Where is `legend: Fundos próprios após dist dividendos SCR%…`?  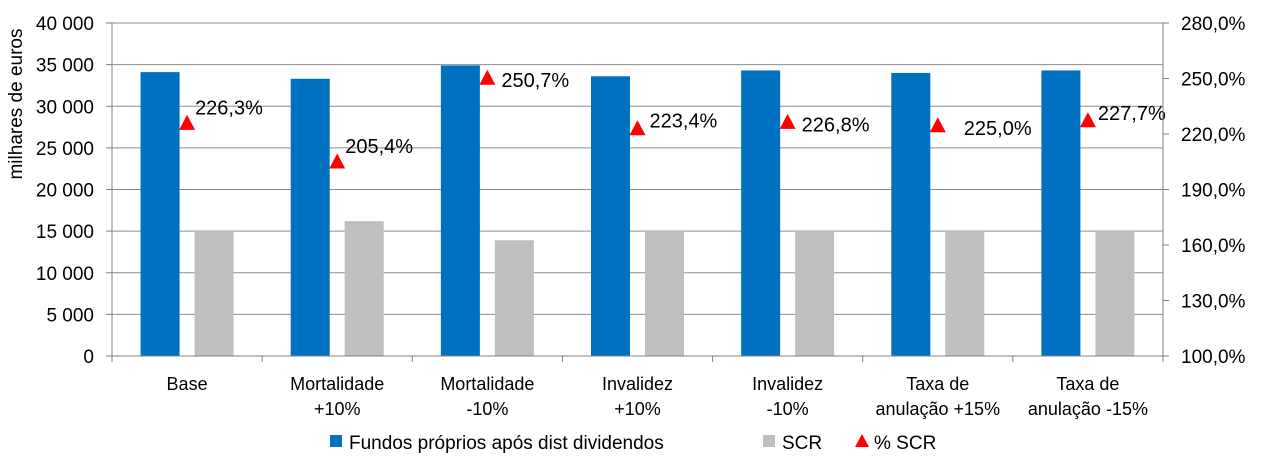 legend: Fundos próprios após dist dividendos SCR%… is located at coordinates (633, 443).